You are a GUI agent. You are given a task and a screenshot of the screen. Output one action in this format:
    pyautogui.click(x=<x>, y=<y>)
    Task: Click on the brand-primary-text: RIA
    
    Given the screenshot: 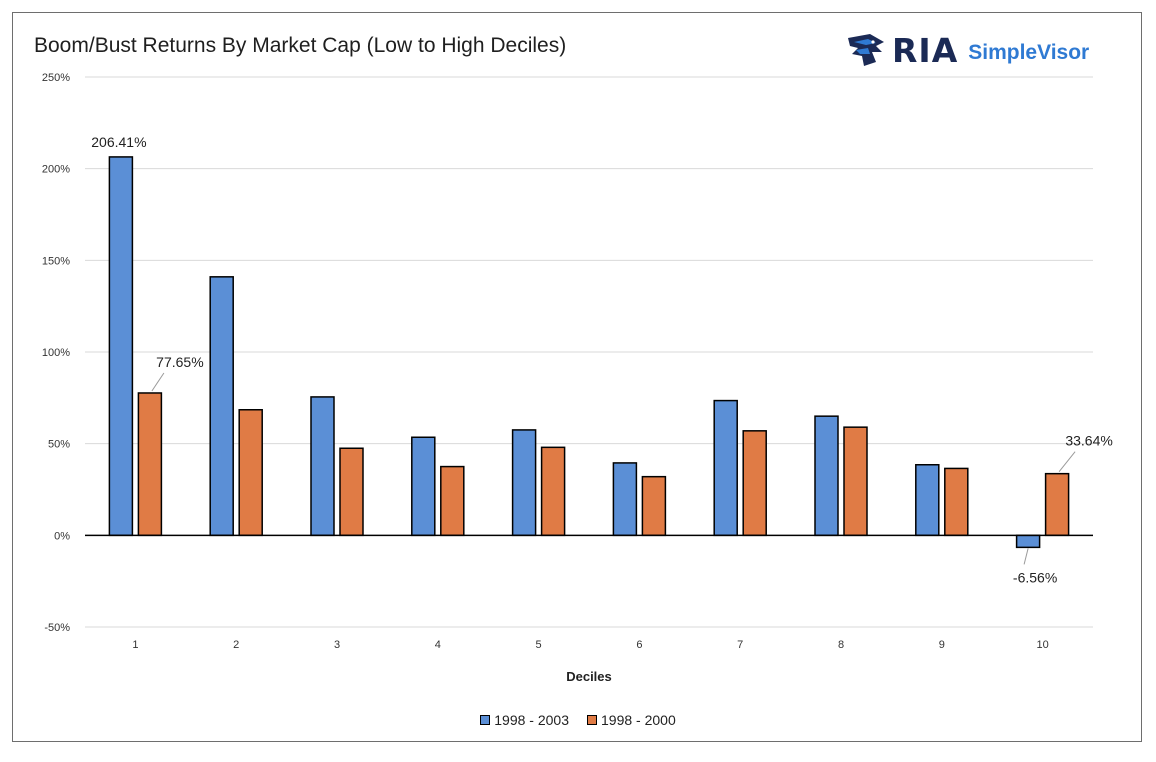 What is the action you would take?
    pyautogui.click(x=925, y=50)
    